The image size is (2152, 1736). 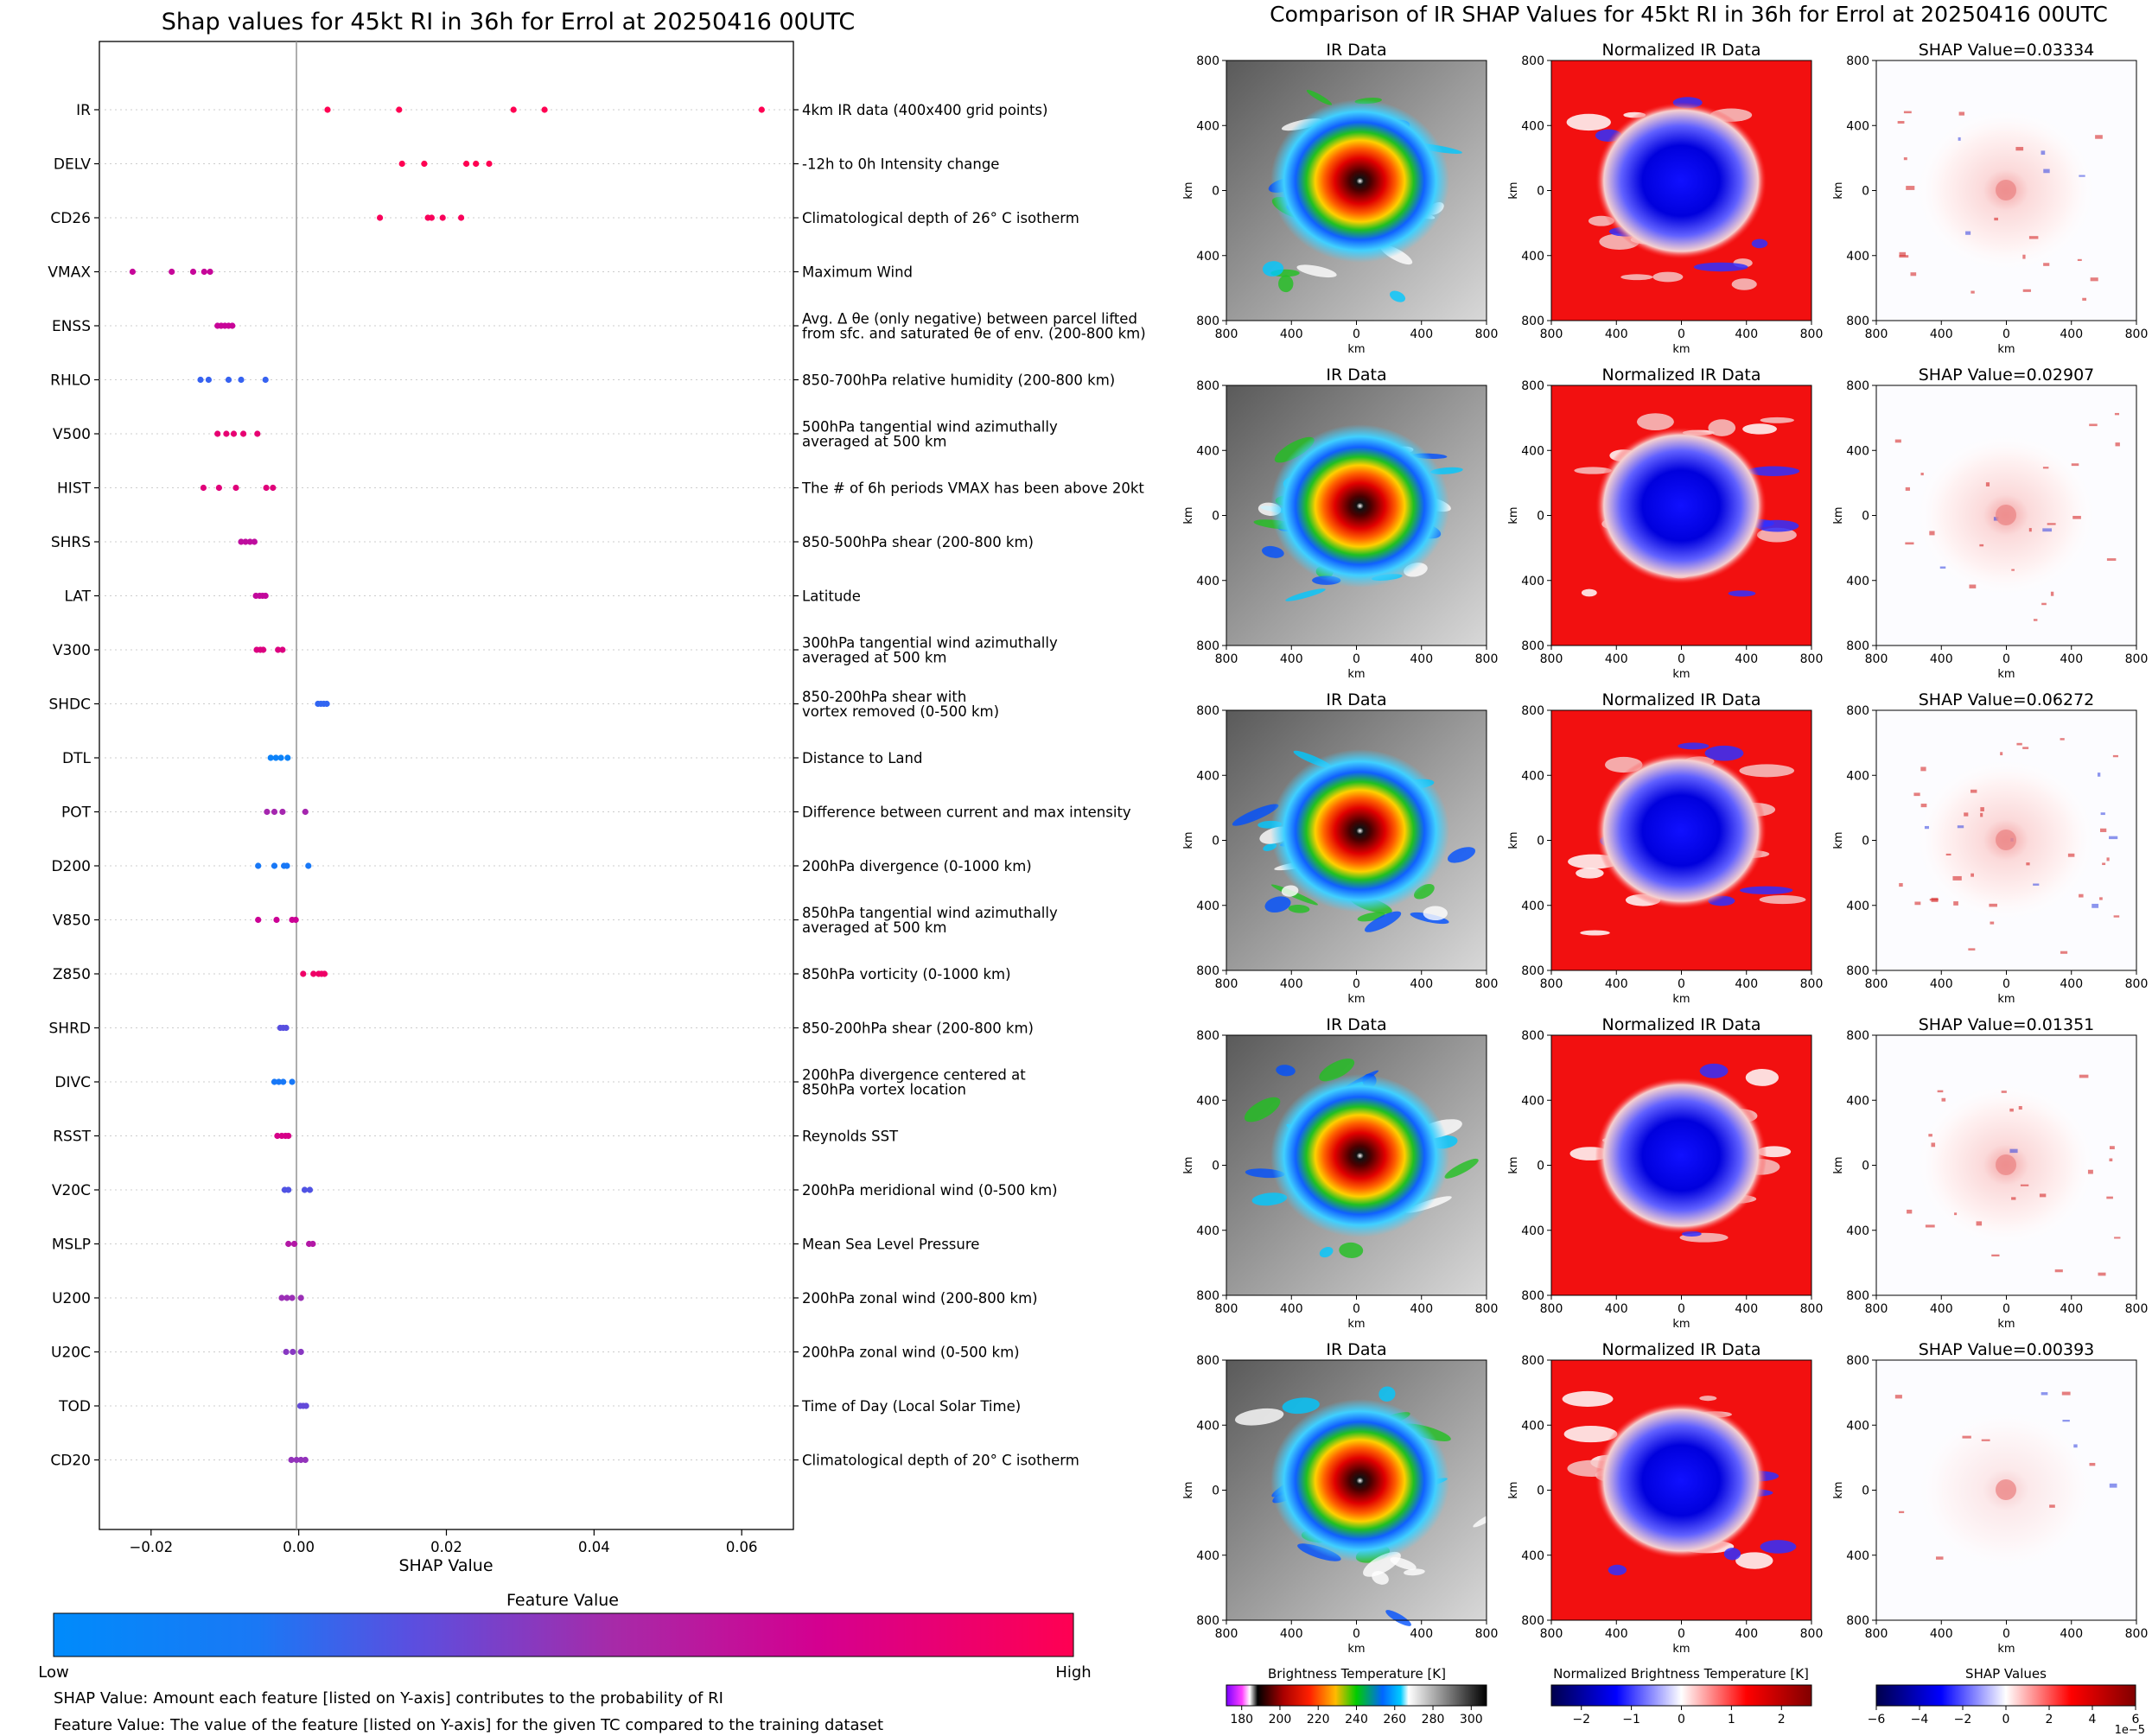 What do you see at coordinates (476, 1137) in the screenshot?
I see `feature-row-rsst: RSST Reynolds SST` at bounding box center [476, 1137].